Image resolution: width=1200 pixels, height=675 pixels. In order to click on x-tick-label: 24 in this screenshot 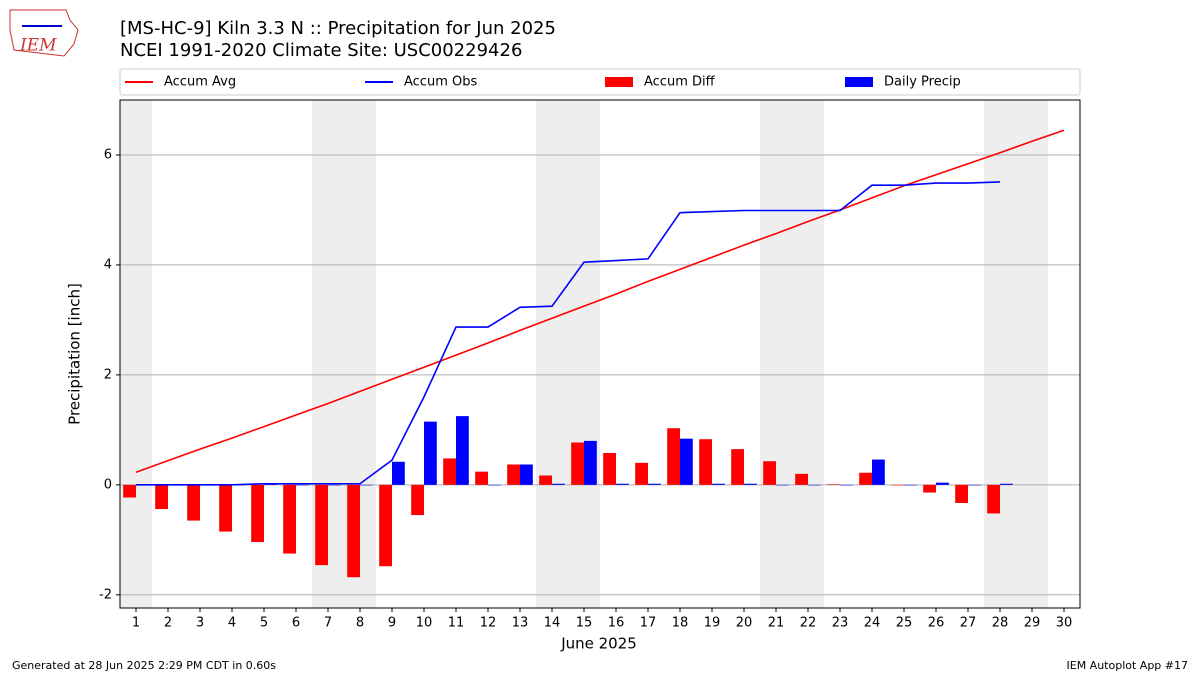, I will do `click(872, 623)`.